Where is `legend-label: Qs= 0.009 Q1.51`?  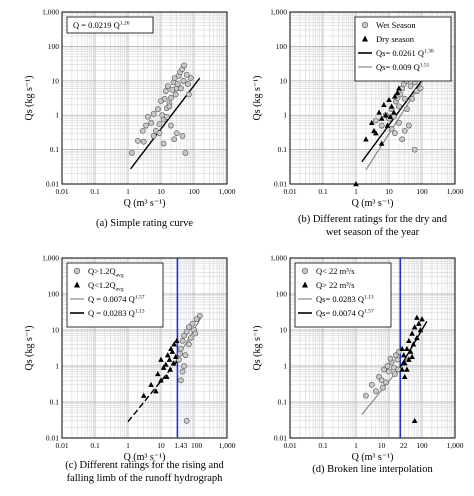 legend-label: Qs= 0.009 Q1.51 is located at coordinates (403, 67).